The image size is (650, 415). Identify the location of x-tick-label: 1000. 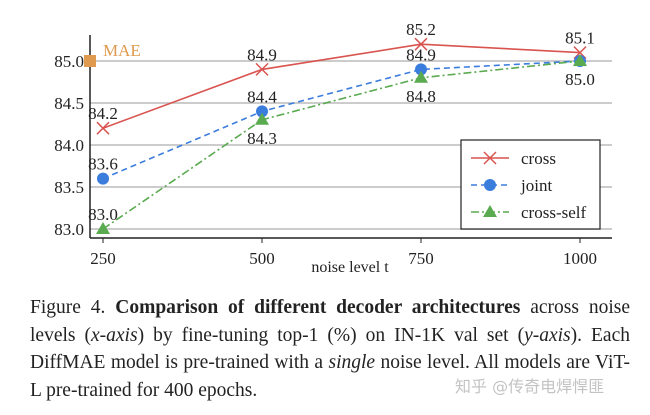
(580, 258).